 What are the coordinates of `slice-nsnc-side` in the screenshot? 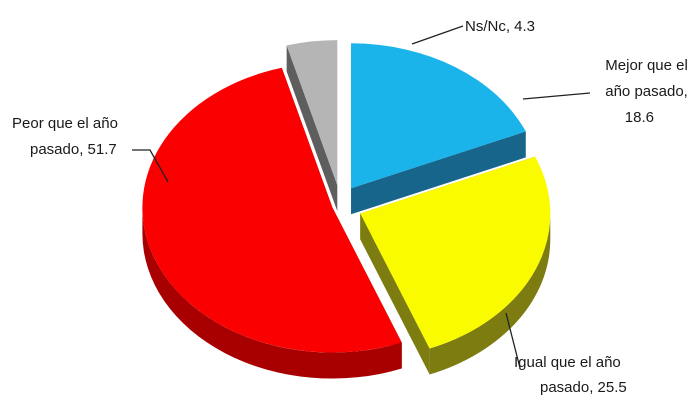 It's located at (312, 128).